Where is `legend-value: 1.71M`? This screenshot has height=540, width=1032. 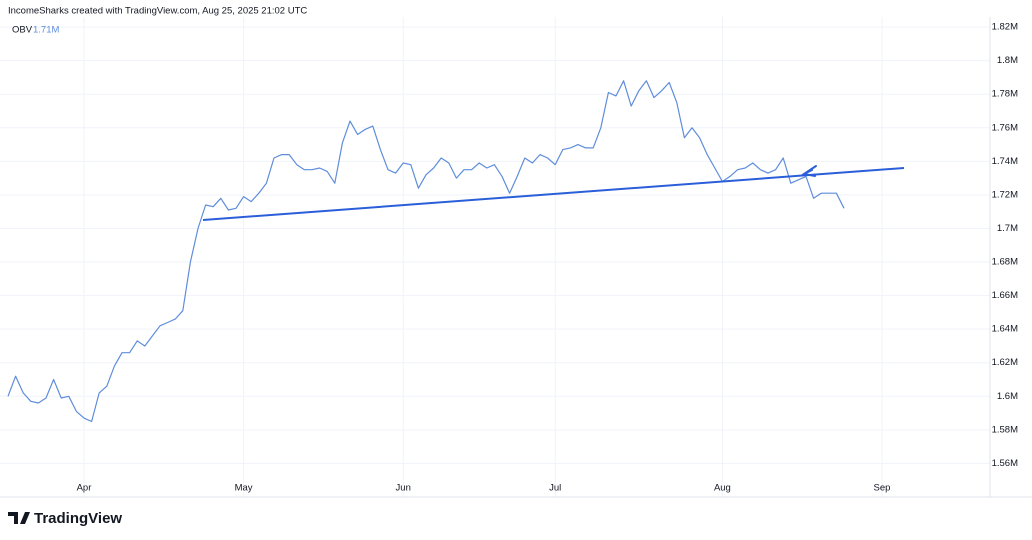 legend-value: 1.71M is located at coordinates (46, 30).